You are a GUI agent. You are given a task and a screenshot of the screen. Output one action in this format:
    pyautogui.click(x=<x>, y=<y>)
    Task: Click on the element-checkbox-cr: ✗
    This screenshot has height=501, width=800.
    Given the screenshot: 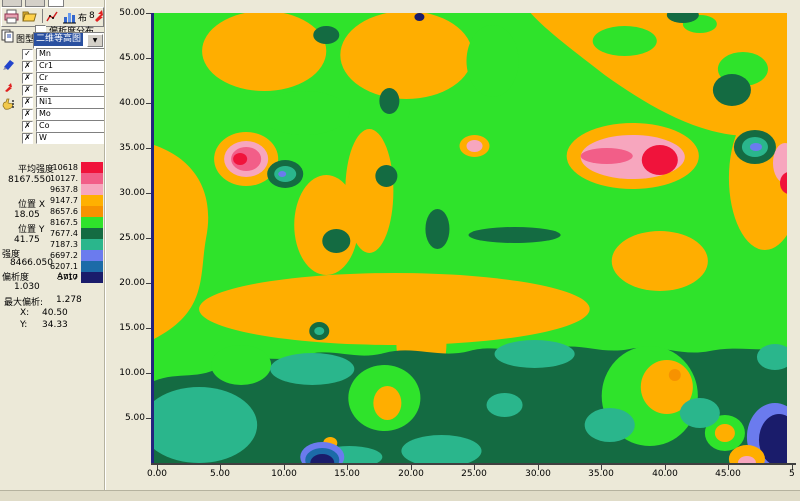 What is the action you would take?
    pyautogui.click(x=27, y=78)
    